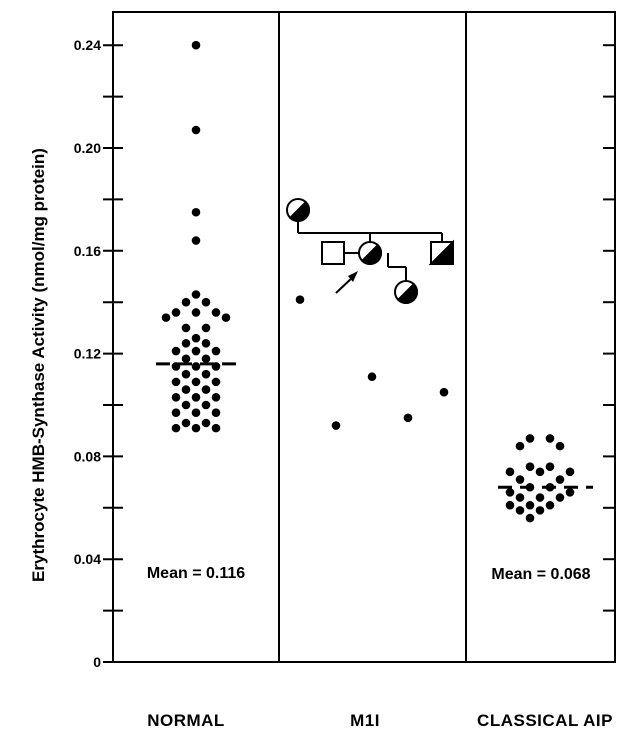 Image resolution: width=642 pixels, height=732 pixels. What do you see at coordinates (333, 253) in the screenshot?
I see `pedigree-male-unaffected` at bounding box center [333, 253].